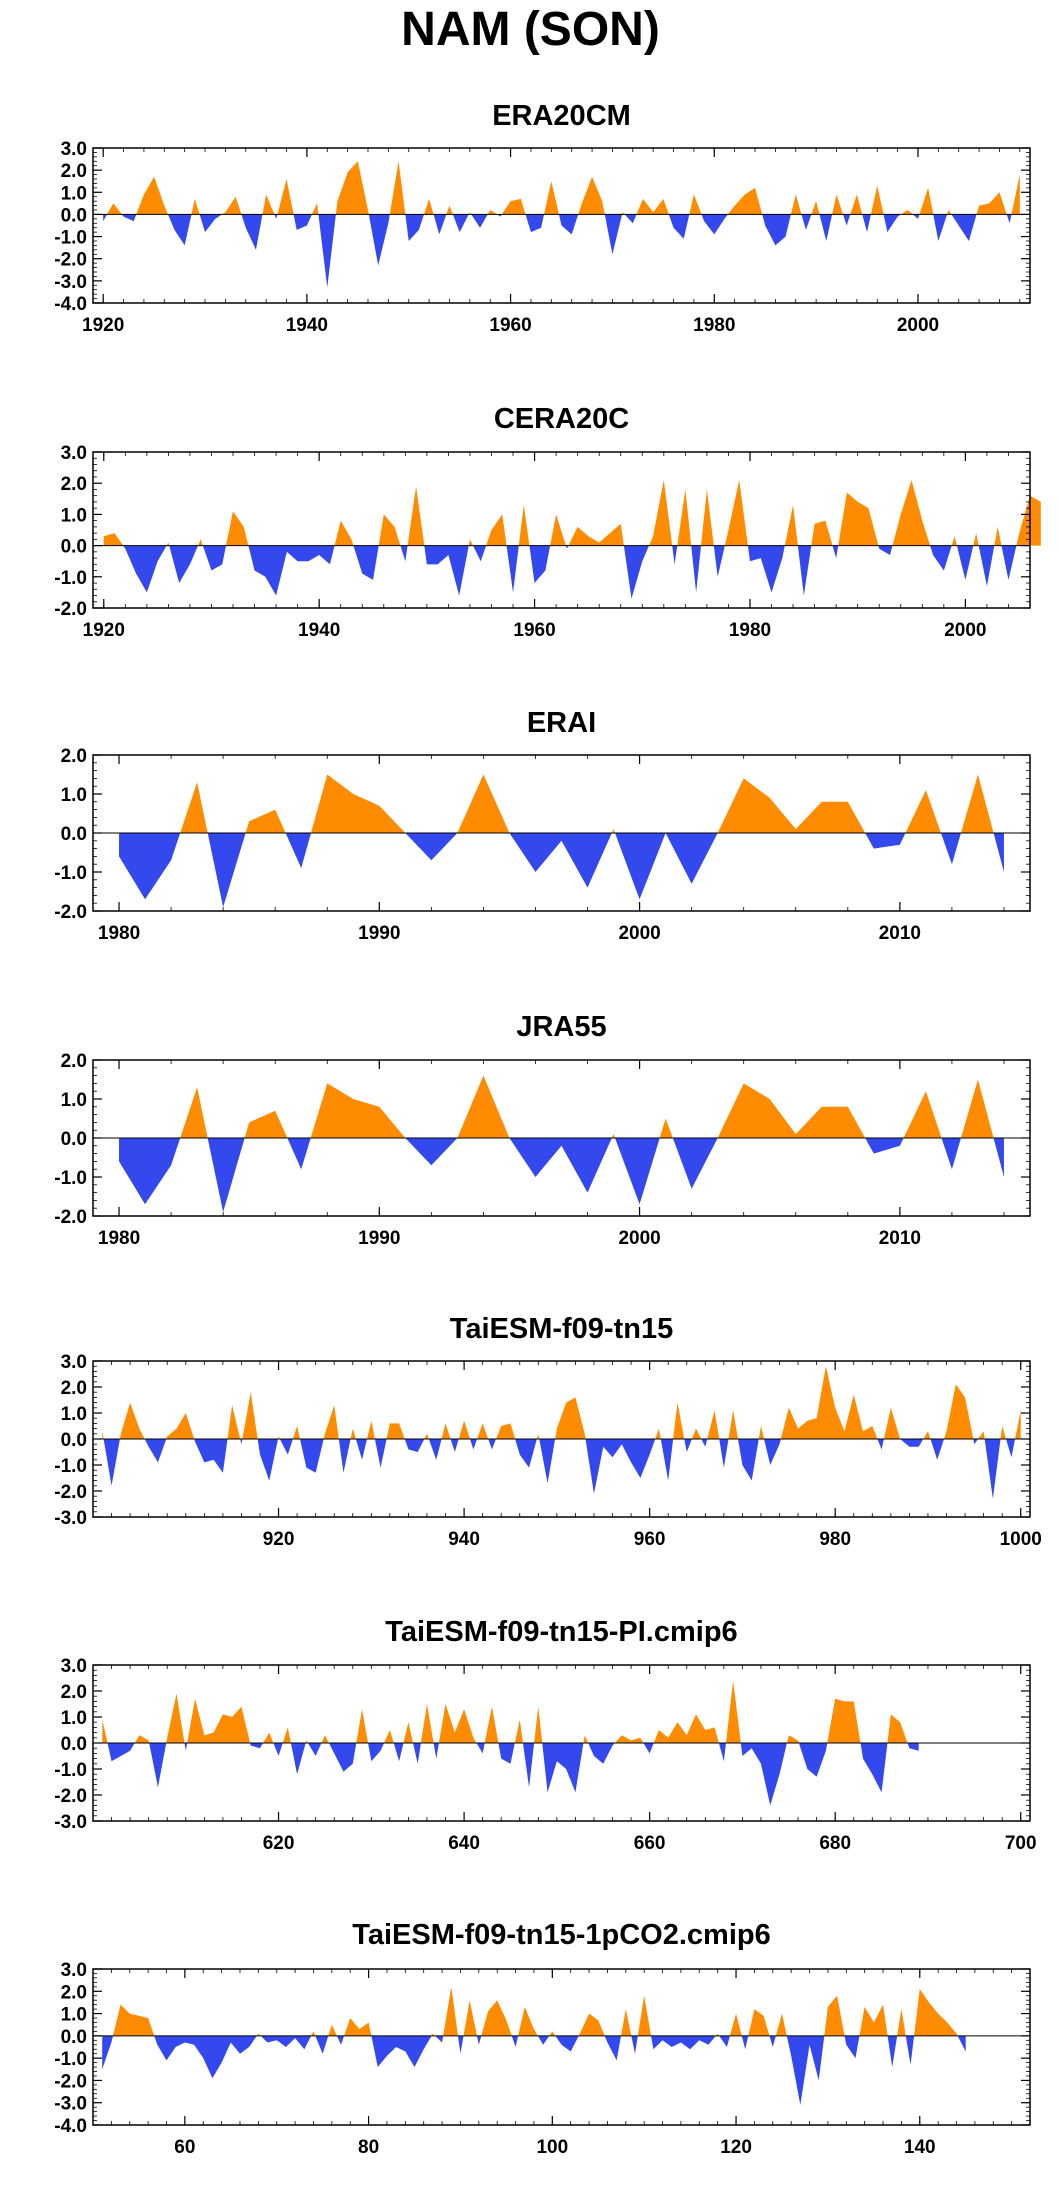  What do you see at coordinates (368, 2147) in the screenshot?
I see `xtick-label: 80` at bounding box center [368, 2147].